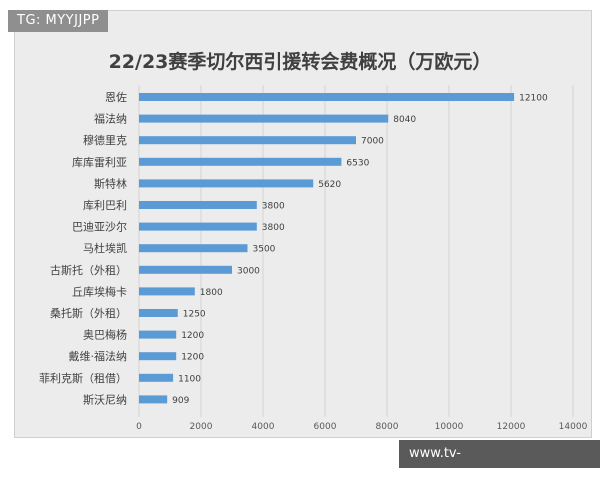  I want to click on x-tick-label: 2000, so click(201, 427).